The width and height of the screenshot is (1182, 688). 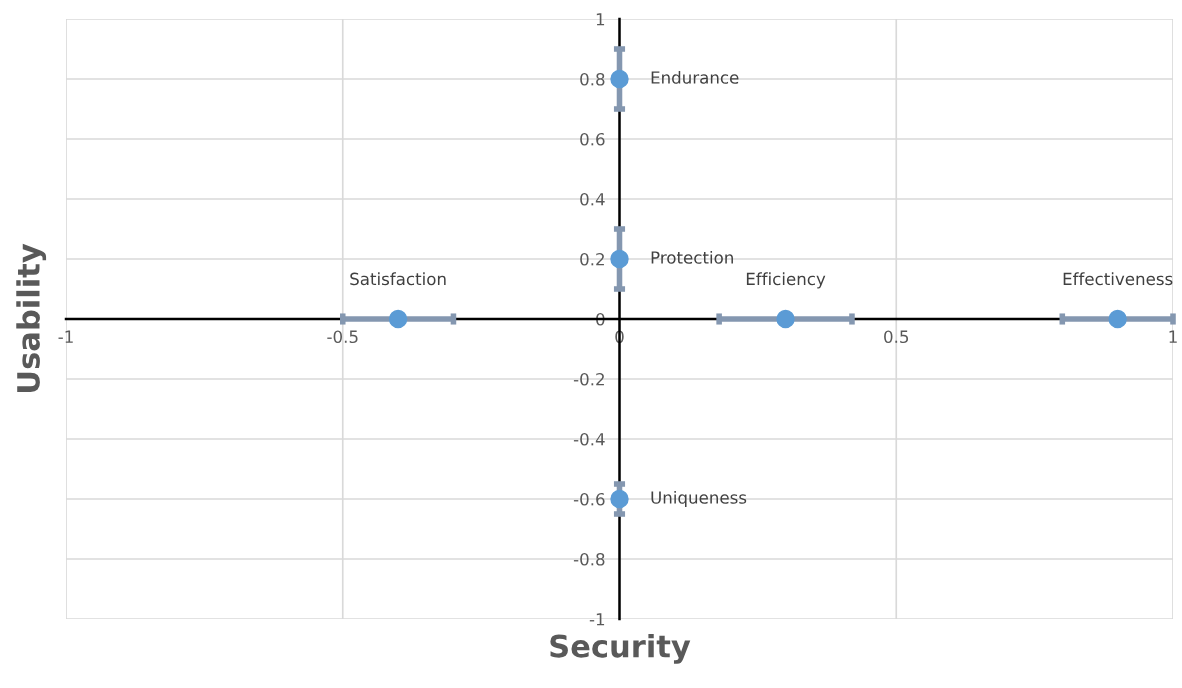 What do you see at coordinates (589, 559) in the screenshot?
I see `y-tick-label: -0.8` at bounding box center [589, 559].